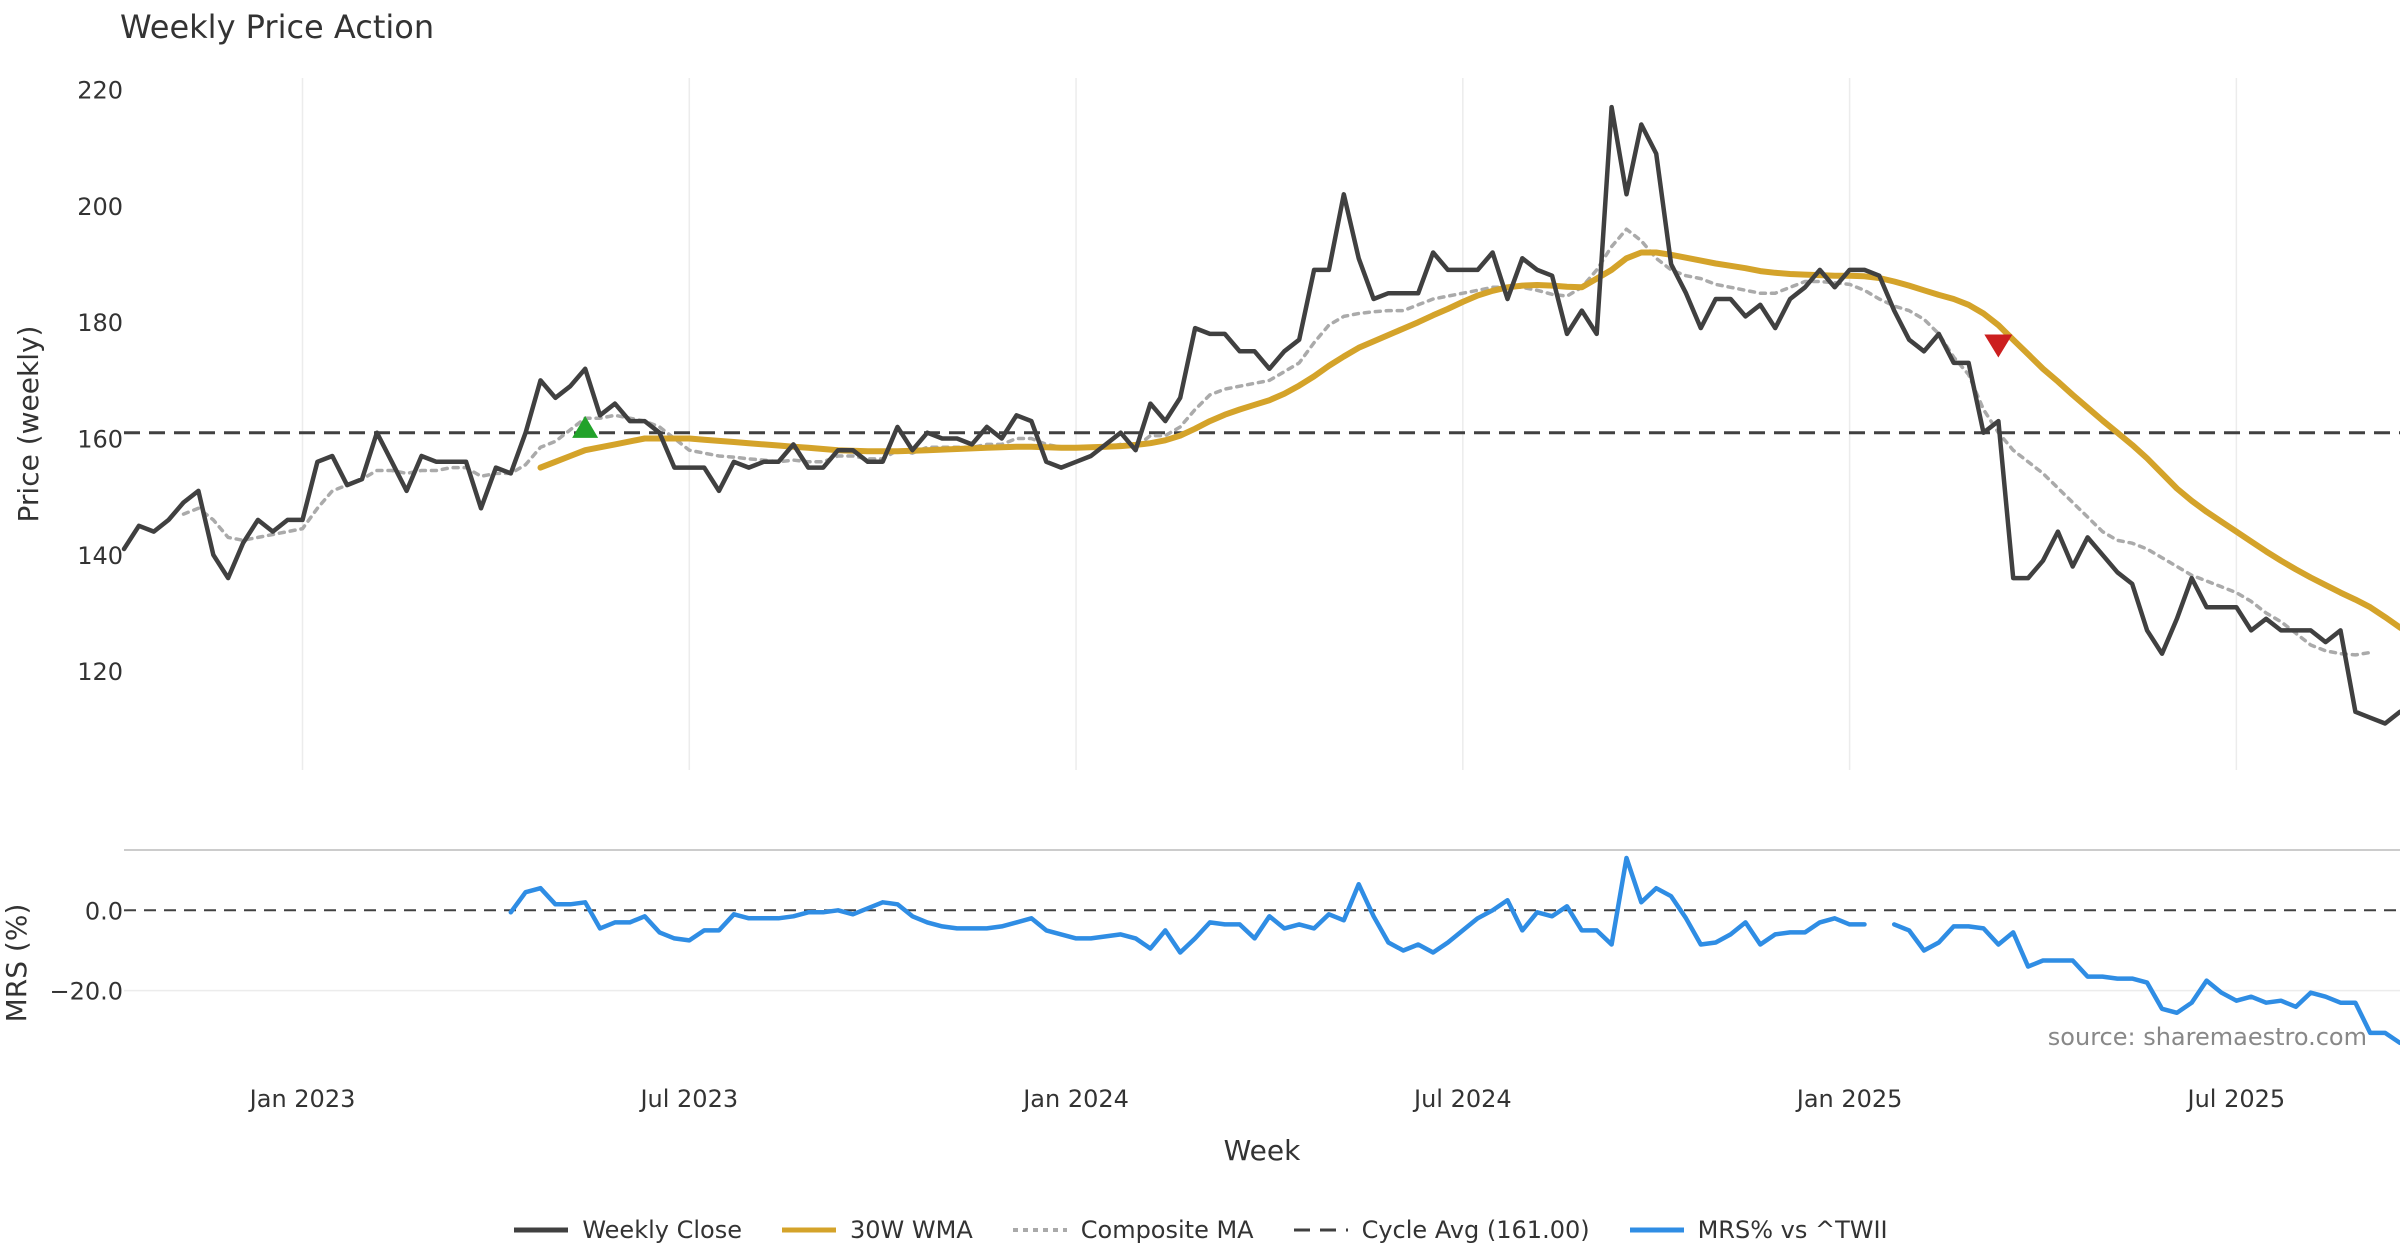 This screenshot has width=2400, height=1260. What do you see at coordinates (16, 963) in the screenshot?
I see `mrs-y-axis-label: MRS (%)` at bounding box center [16, 963].